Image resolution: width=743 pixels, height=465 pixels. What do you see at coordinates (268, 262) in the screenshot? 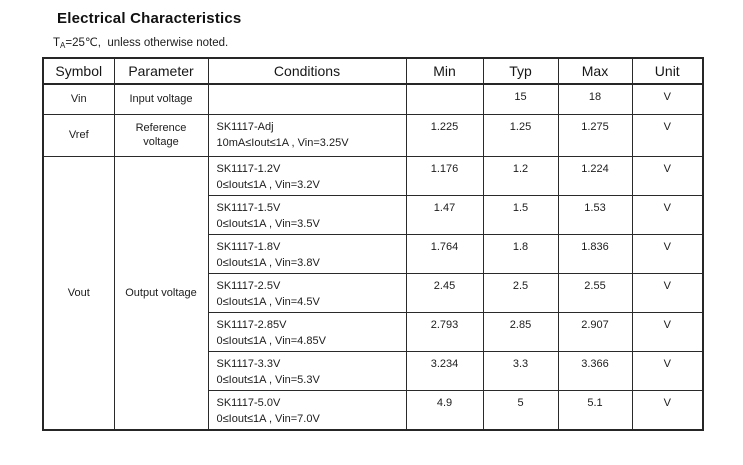
I see `condition-line-2: 0≤Iout≤1A , Vin=3.8V` at bounding box center [268, 262].